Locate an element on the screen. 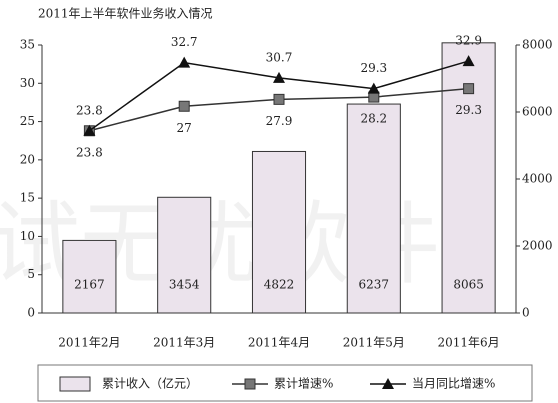 This screenshot has height=403, width=558. bar-label: 8065 is located at coordinates (468, 285).